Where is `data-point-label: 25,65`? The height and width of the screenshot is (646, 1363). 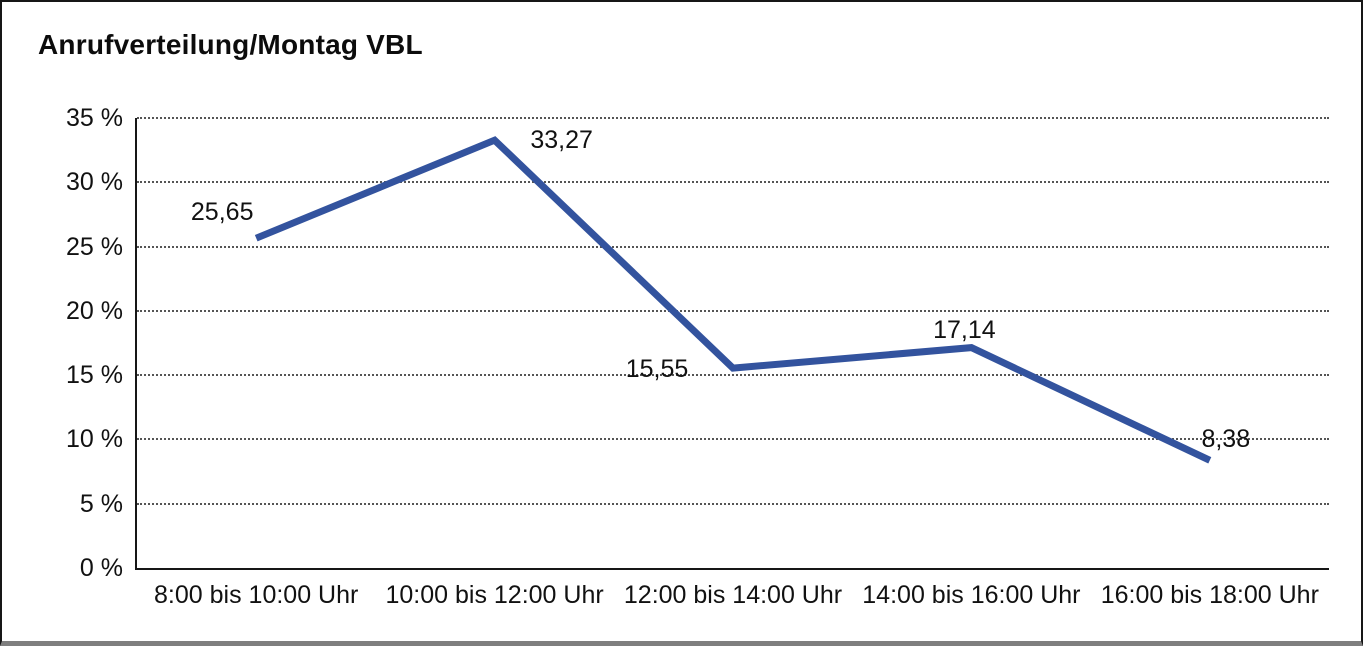
data-point-label: 25,65 is located at coordinates (222, 212).